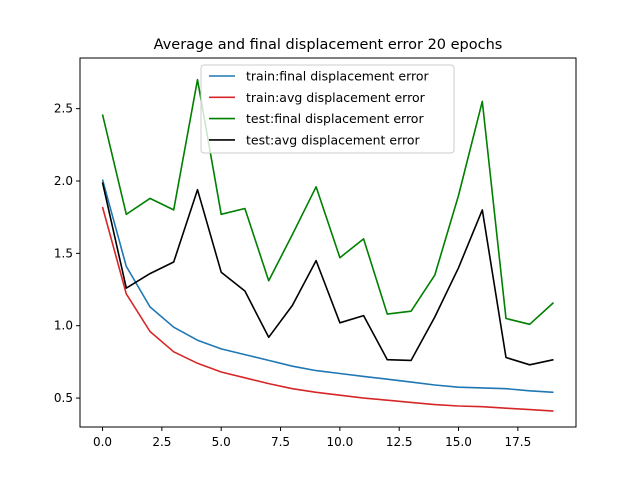 Image resolution: width=640 pixels, height=480 pixels. What do you see at coordinates (333, 139) in the screenshot?
I see `legend-label: test:avg displacement error` at bounding box center [333, 139].